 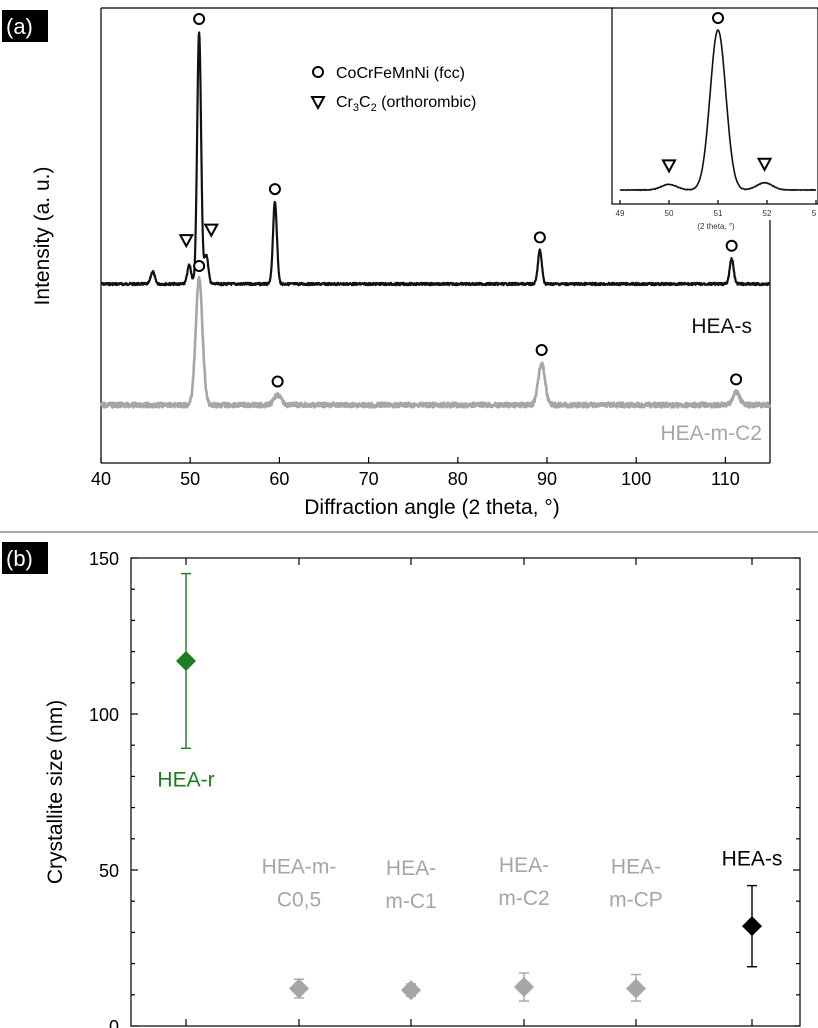 What do you see at coordinates (636, 988) in the screenshot?
I see `size-point-hea-m-cp` at bounding box center [636, 988].